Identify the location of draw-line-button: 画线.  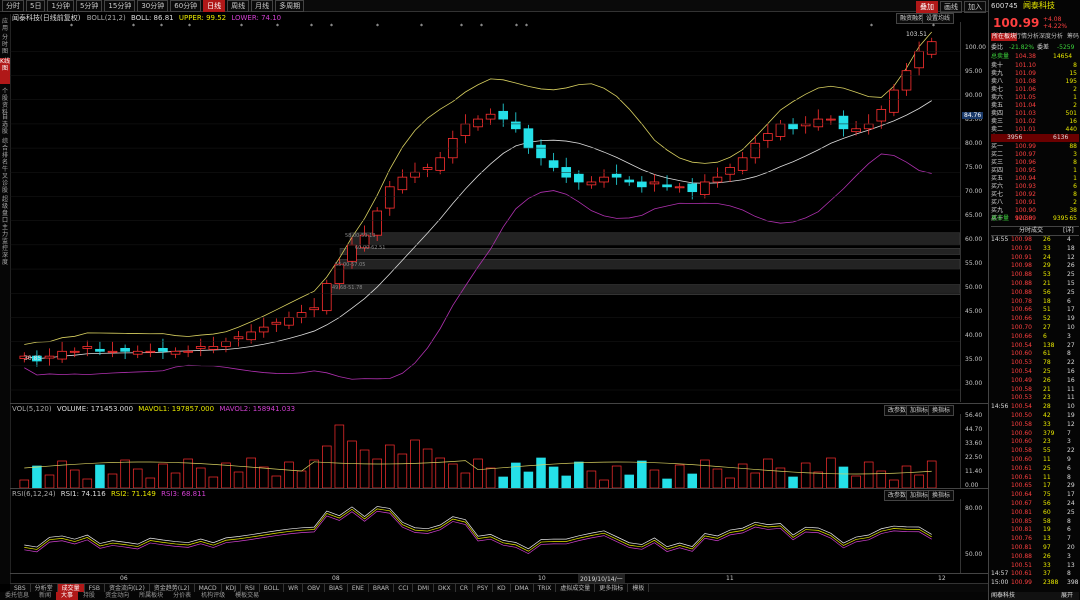
(951, 7).